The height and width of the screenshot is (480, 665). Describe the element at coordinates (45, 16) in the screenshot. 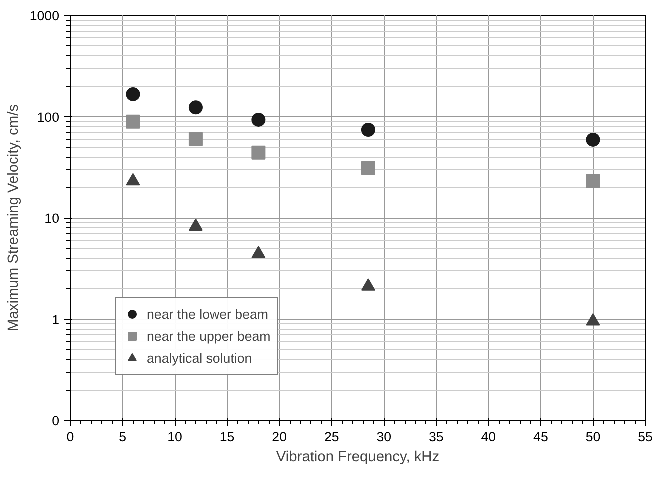

I see `y-tick-label: 1000` at that location.